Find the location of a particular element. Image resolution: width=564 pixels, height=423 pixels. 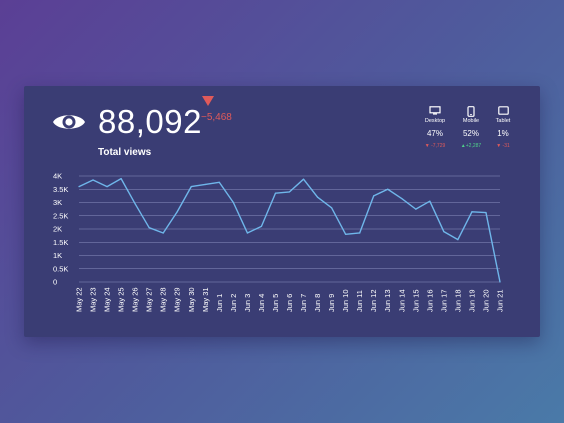

y-axis-labels: 0 0.5K 1K 1.5K 2K 2.5K 3K 3.5K 4K is located at coordinates (60, 229).